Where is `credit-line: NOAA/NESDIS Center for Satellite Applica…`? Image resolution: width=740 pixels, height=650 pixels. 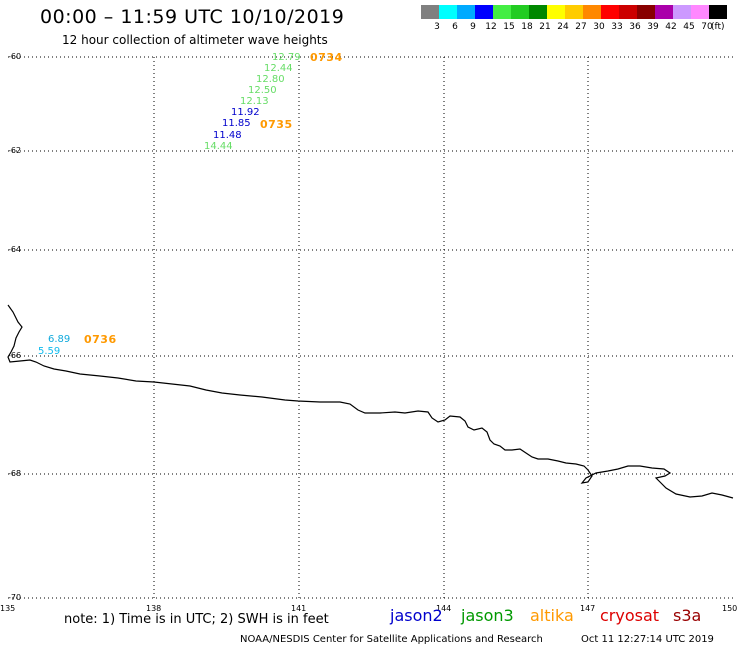
credit-line: NOAA/NESDIS Center for Satellite Applica… is located at coordinates (391, 639).